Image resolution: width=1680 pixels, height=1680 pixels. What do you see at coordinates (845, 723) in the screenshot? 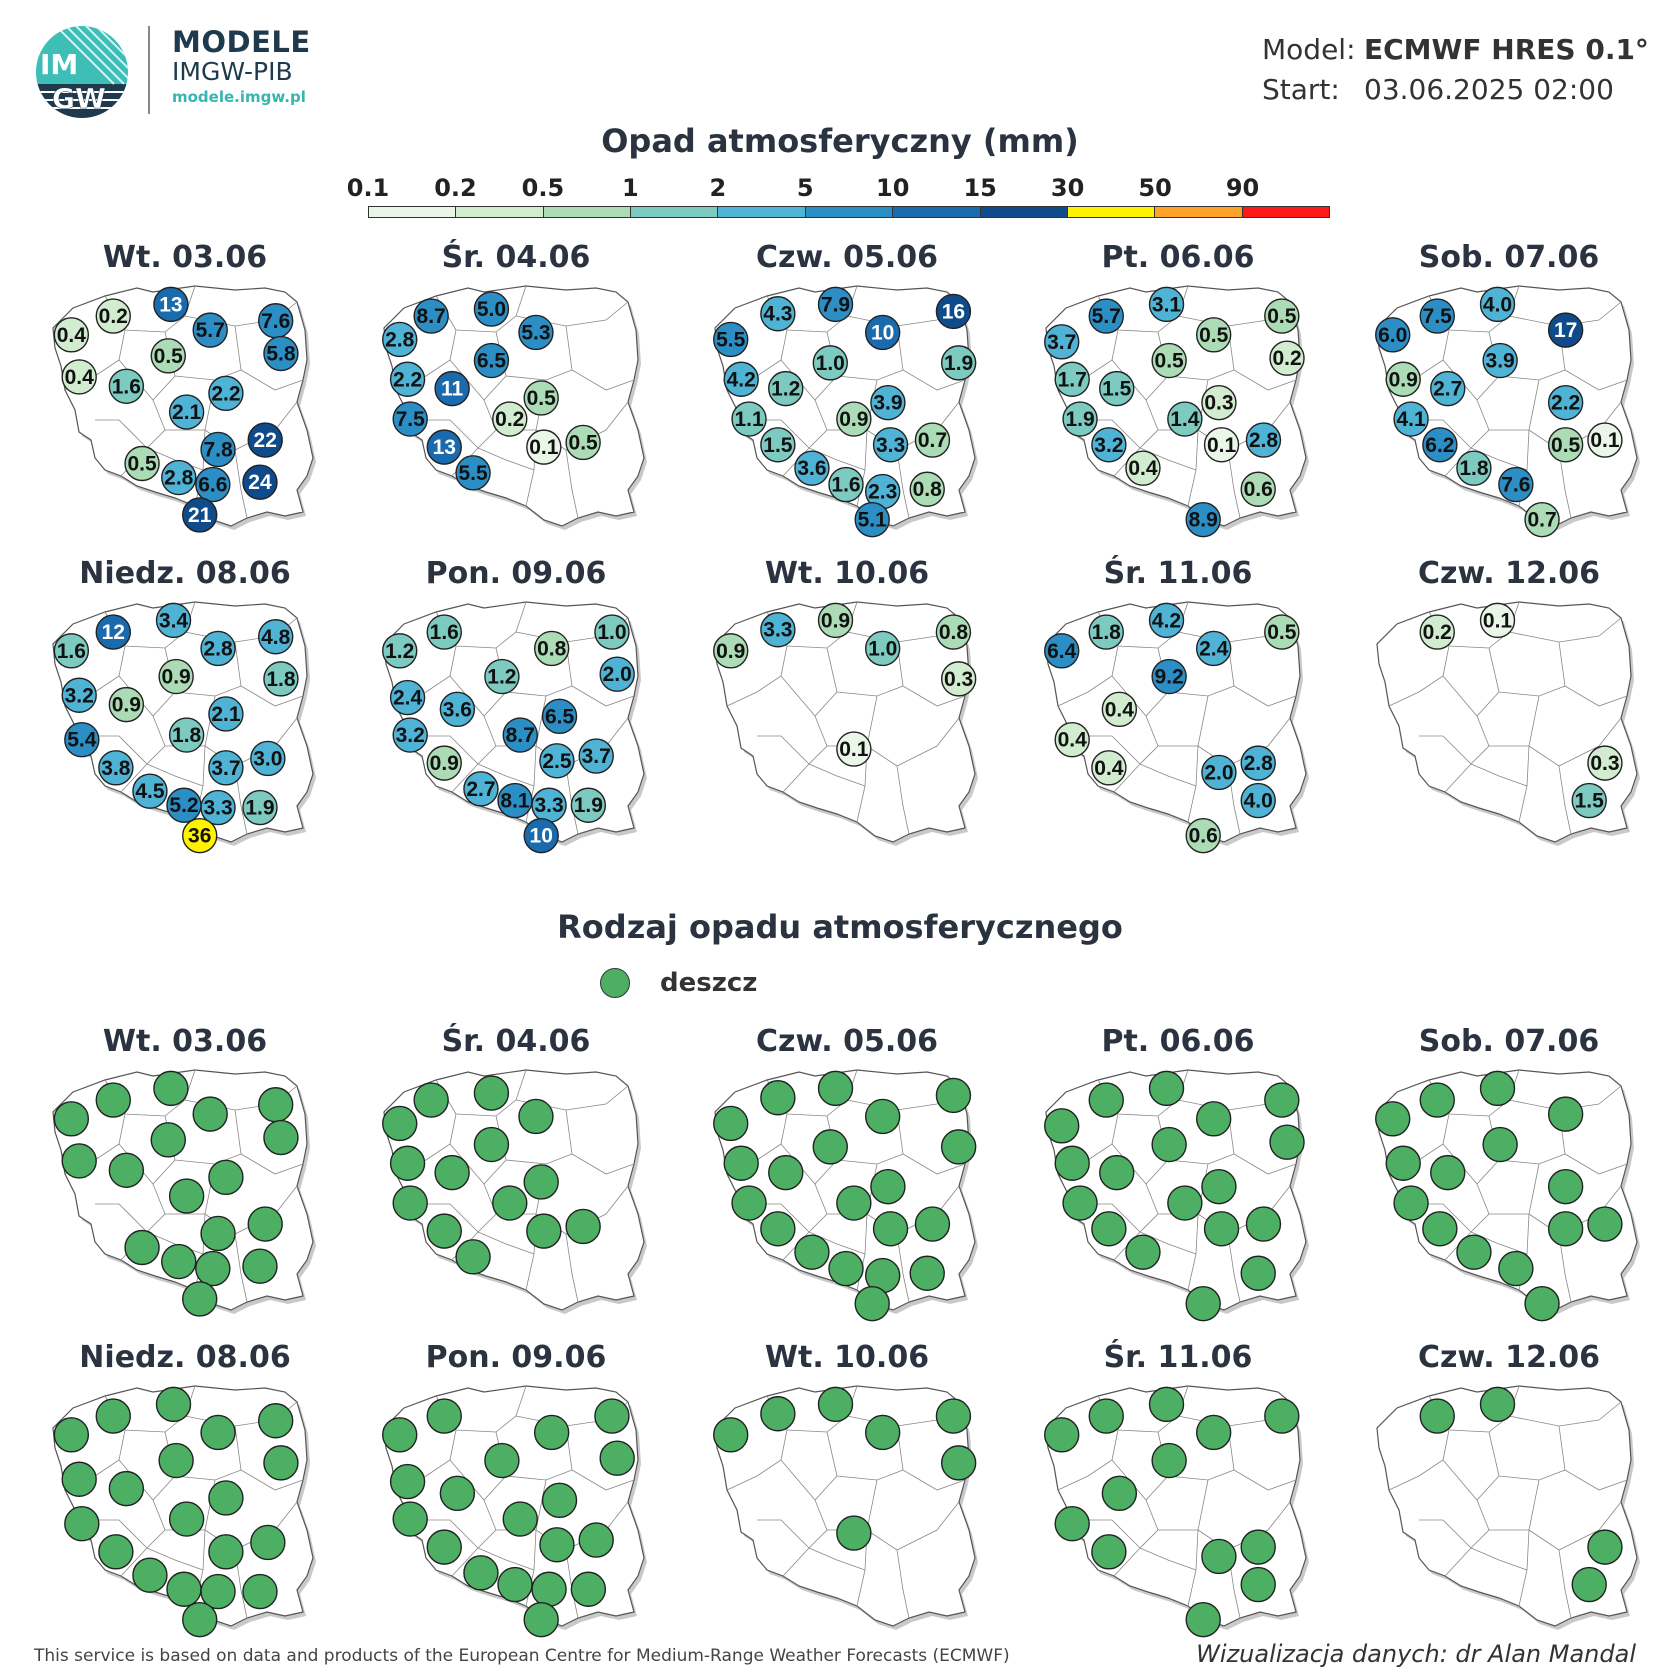
I see `poland-map: 3.3 0.9 0.8 0.9 1.0 0.3 0.1` at bounding box center [845, 723].